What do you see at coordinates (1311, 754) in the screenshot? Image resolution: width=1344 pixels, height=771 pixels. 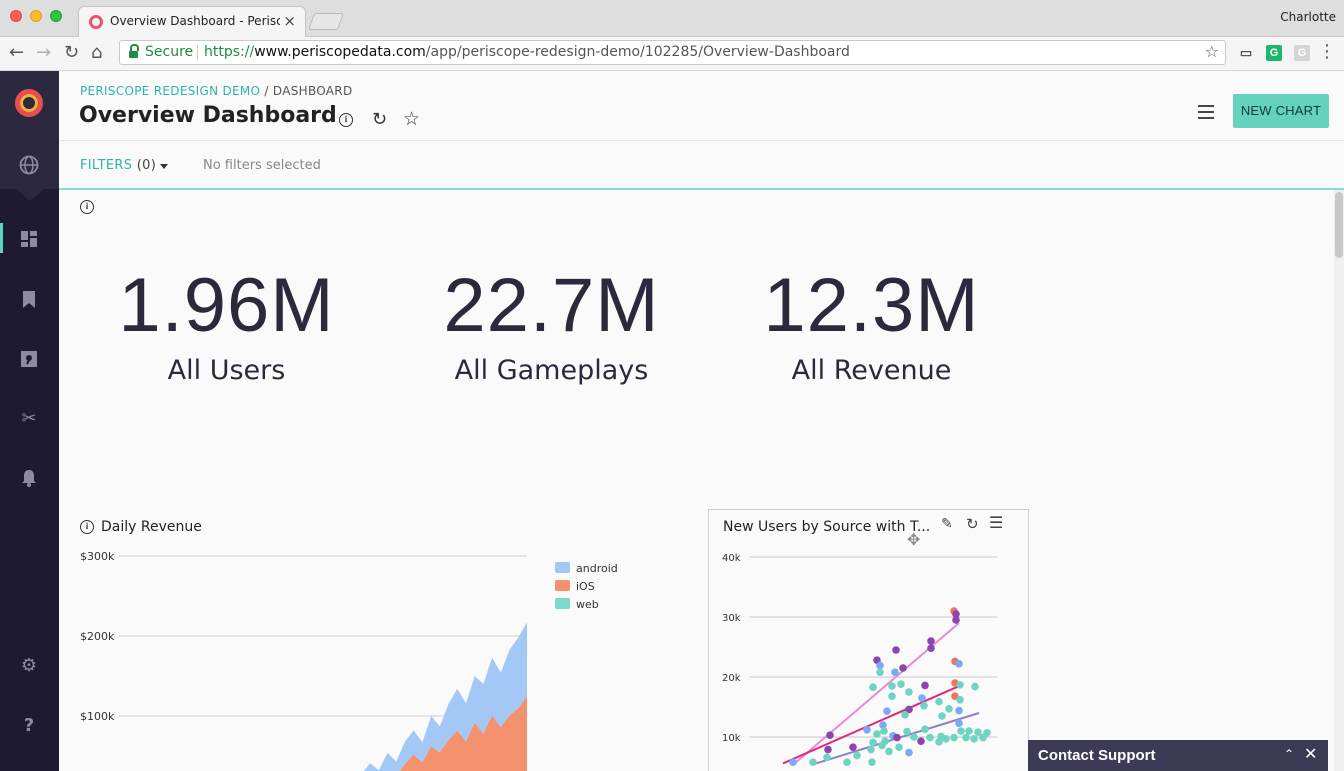 I see `close-icon: ✕` at bounding box center [1311, 754].